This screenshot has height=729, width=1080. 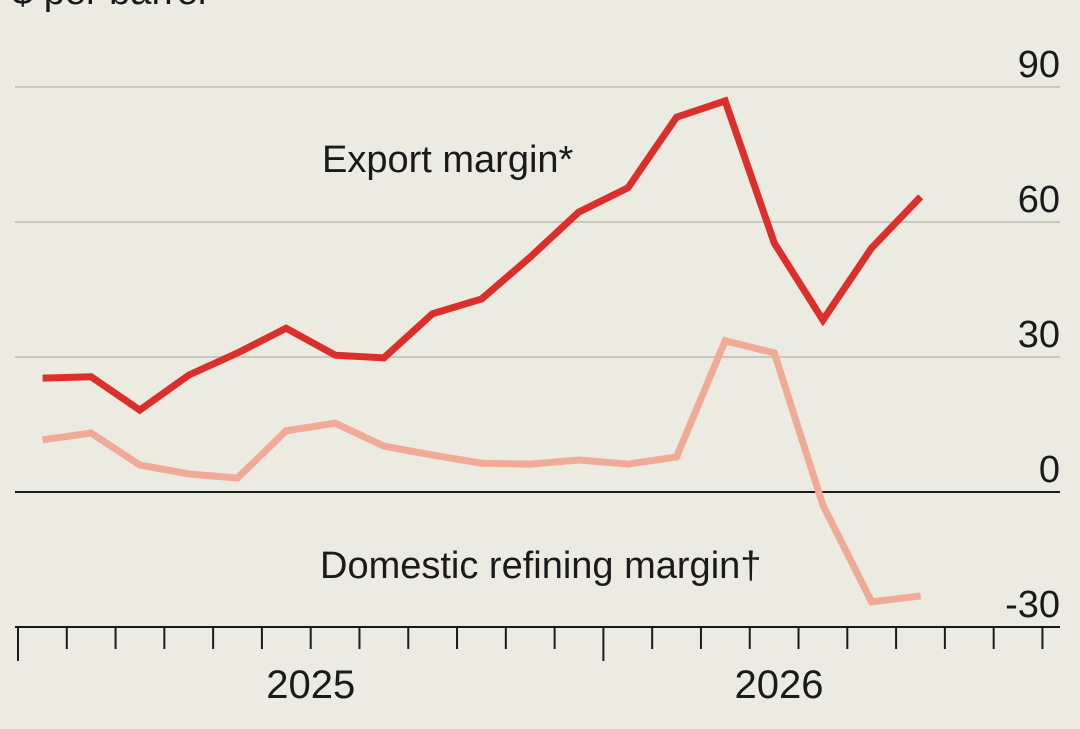 I want to click on series-label: Export margin*, so click(x=448, y=160).